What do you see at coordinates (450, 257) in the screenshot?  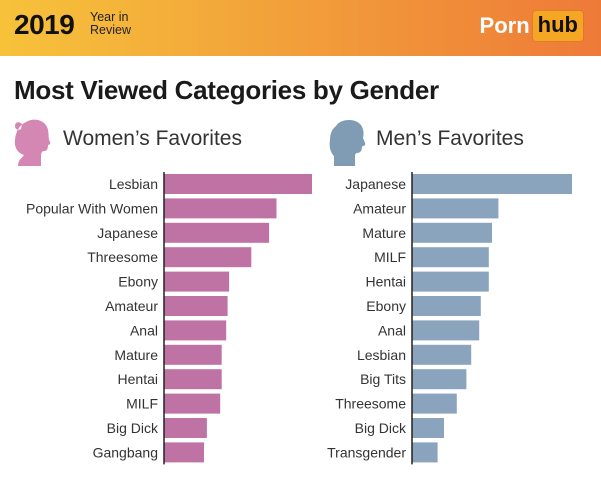 I see `men-bar-milf` at bounding box center [450, 257].